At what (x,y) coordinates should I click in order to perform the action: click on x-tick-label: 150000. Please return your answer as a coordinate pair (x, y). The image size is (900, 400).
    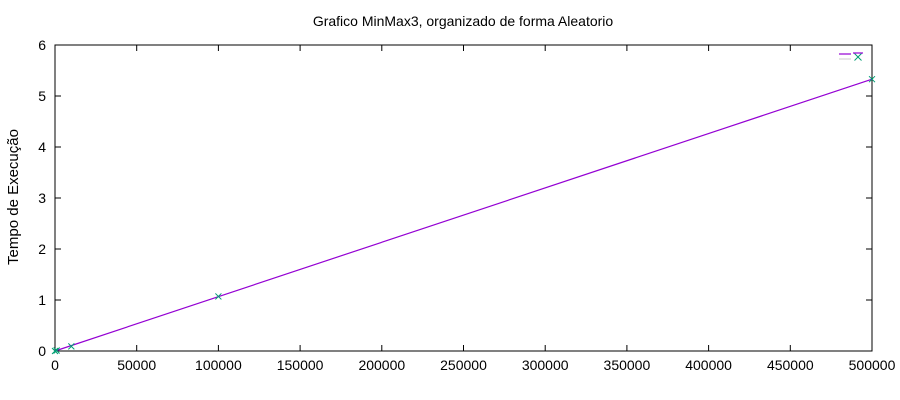
    Looking at the image, I should click on (300, 365).